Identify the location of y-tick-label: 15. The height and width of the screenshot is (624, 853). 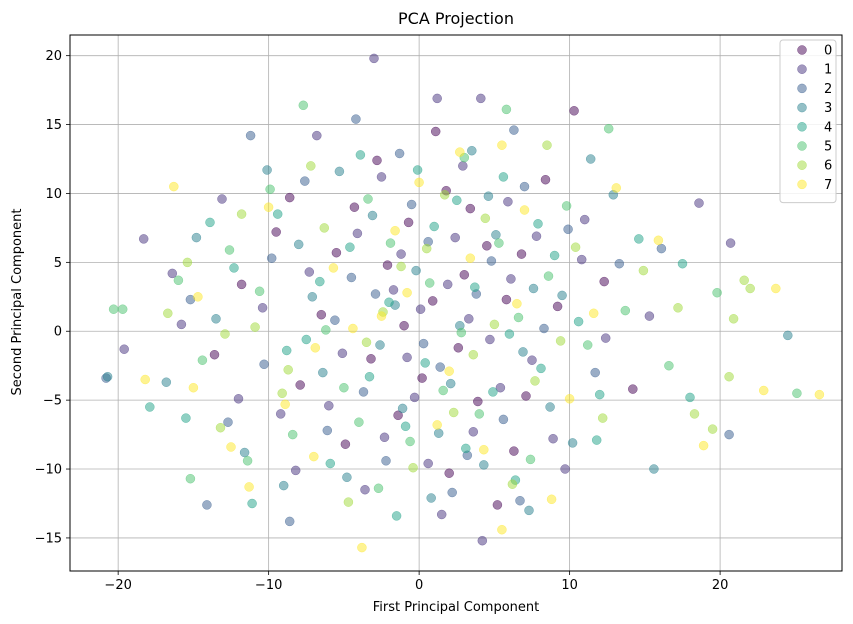
(53, 125).